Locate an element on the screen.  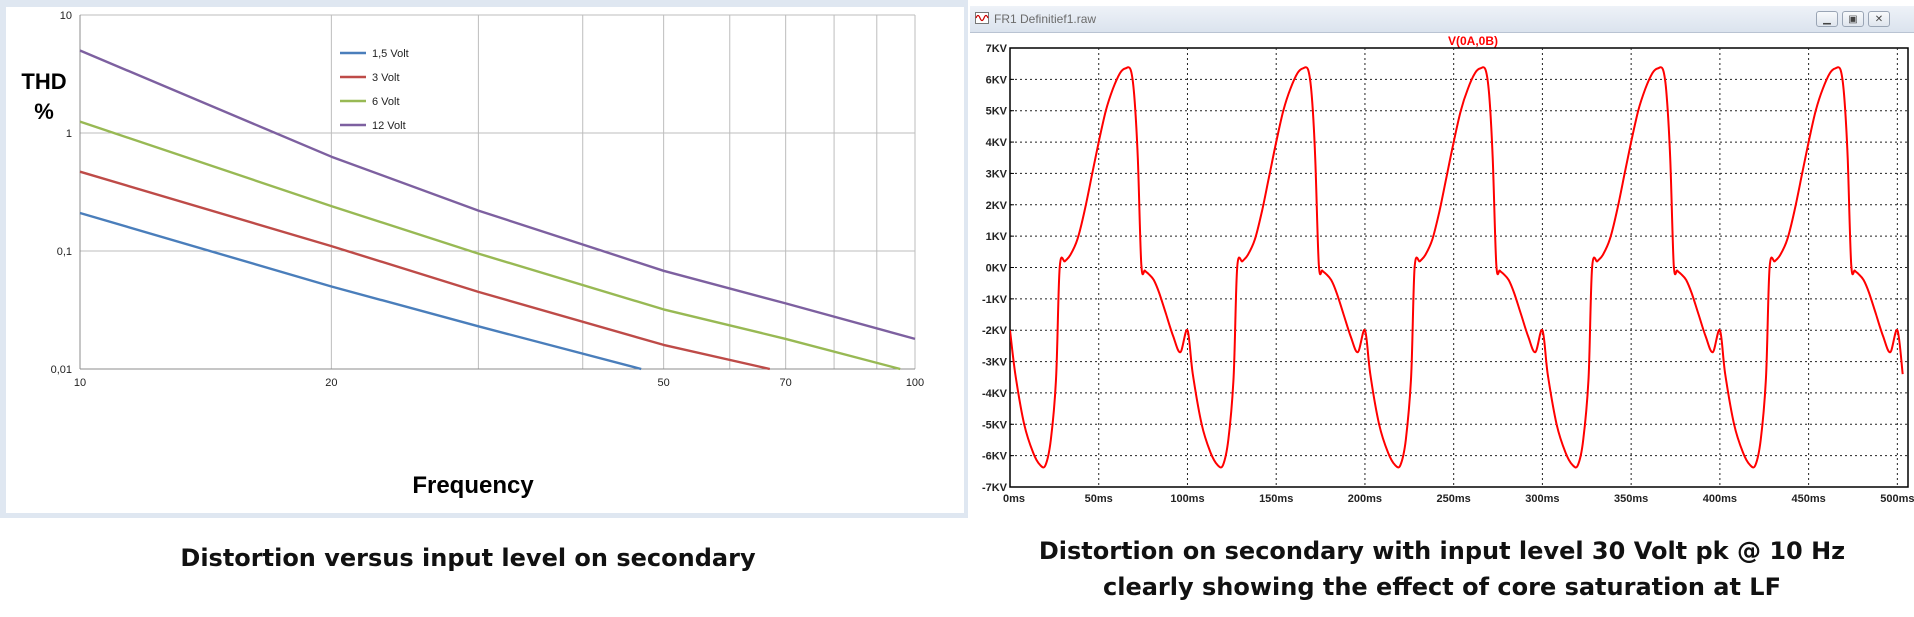
y-tick-label: 0,01 is located at coordinates (61, 370).